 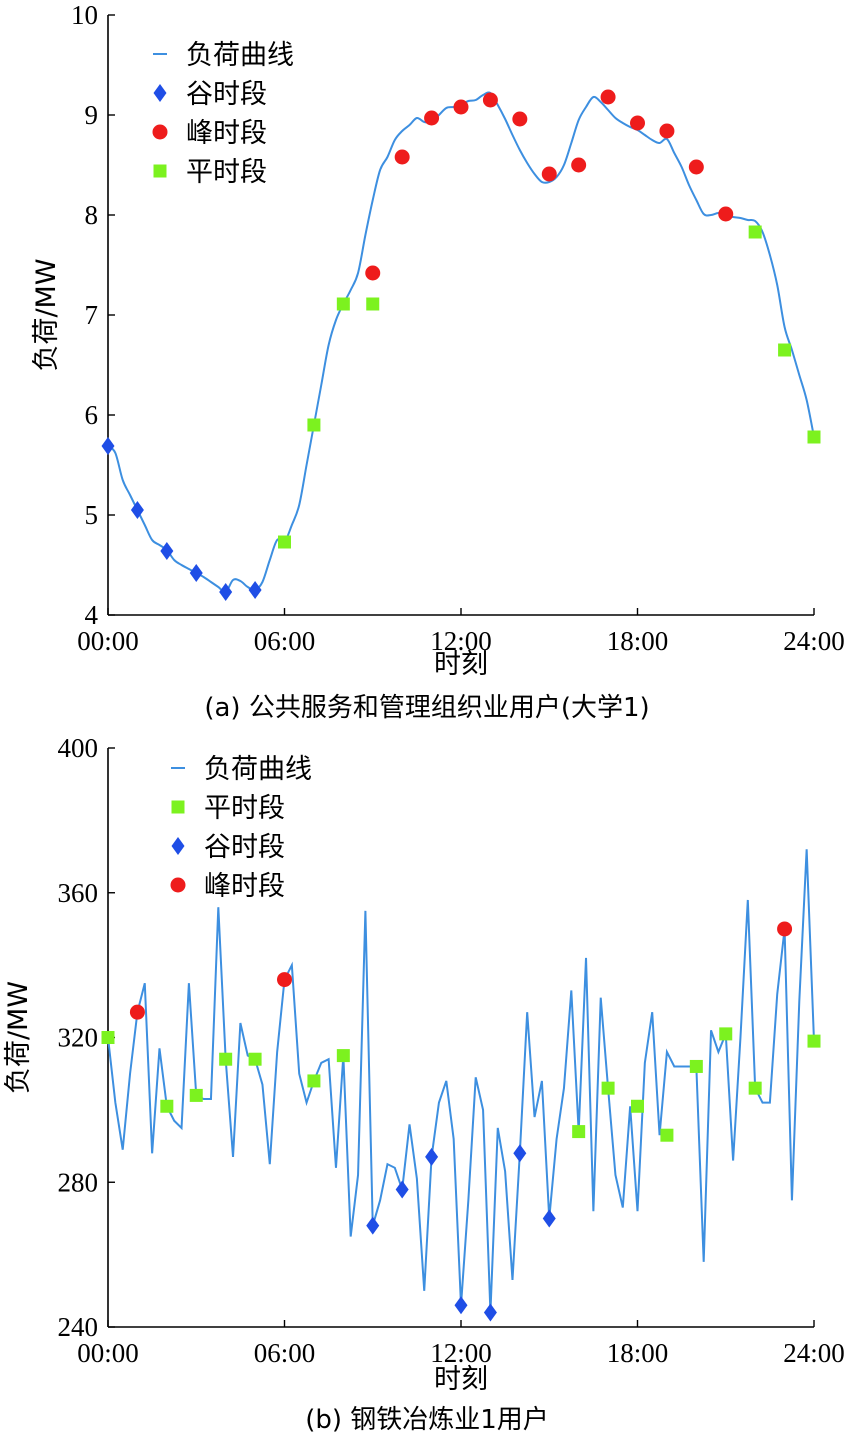 I want to click on y-tick-label: 240, so click(x=78, y=1327).